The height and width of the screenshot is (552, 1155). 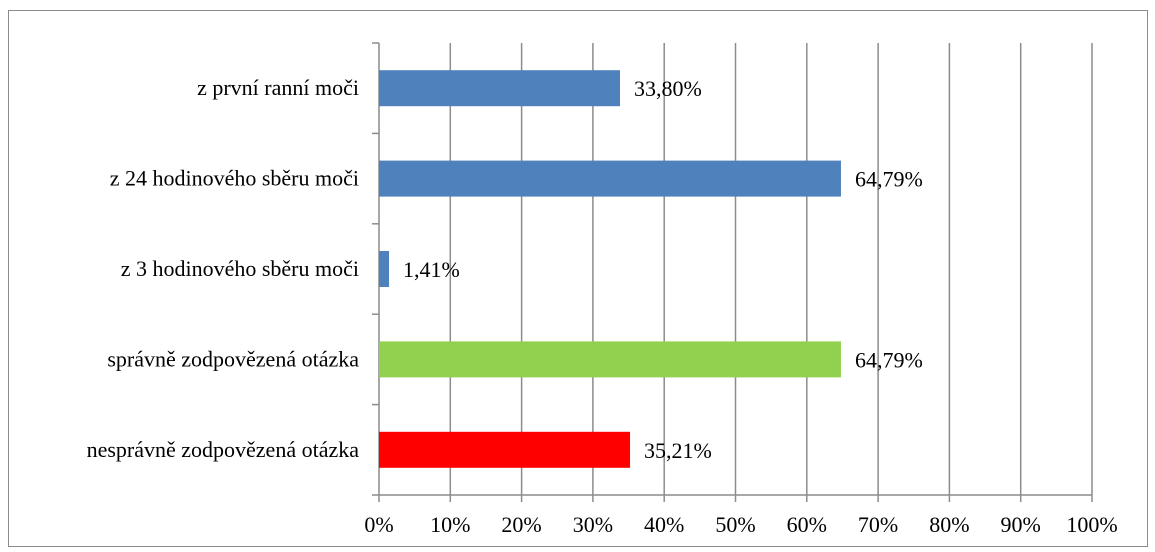 What do you see at coordinates (234, 178) in the screenshot?
I see `category-label: z 24 hodinového sběru moči` at bounding box center [234, 178].